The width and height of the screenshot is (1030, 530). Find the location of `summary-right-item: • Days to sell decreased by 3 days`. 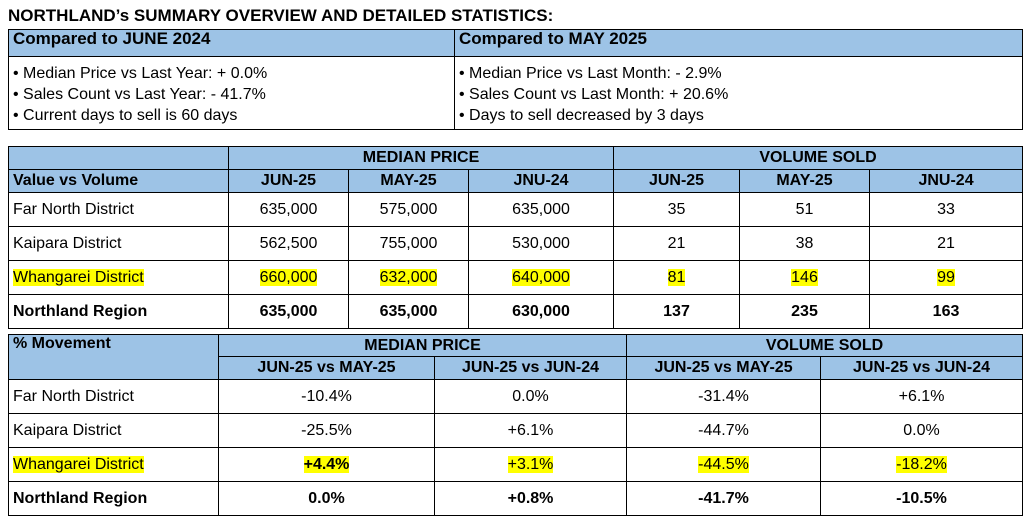

summary-right-item: • Days to sell decreased by 3 days is located at coordinates (581, 115).